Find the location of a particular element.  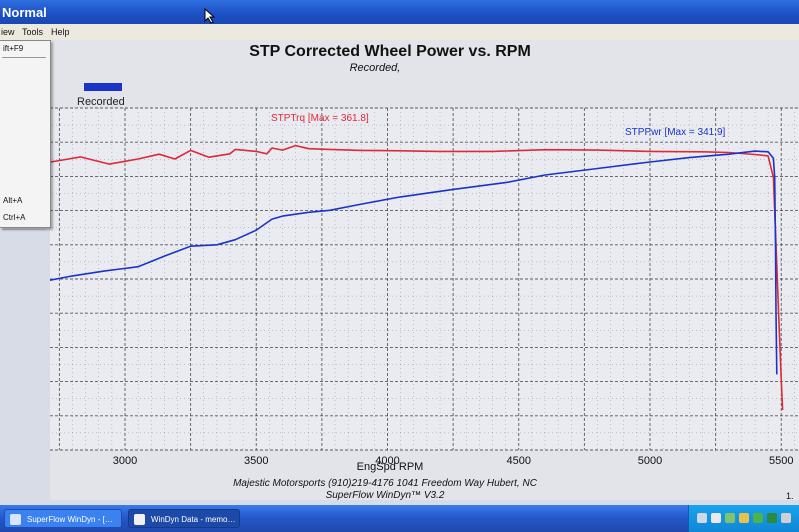

x-axis-label: EngSpd RPM is located at coordinates (390, 467).